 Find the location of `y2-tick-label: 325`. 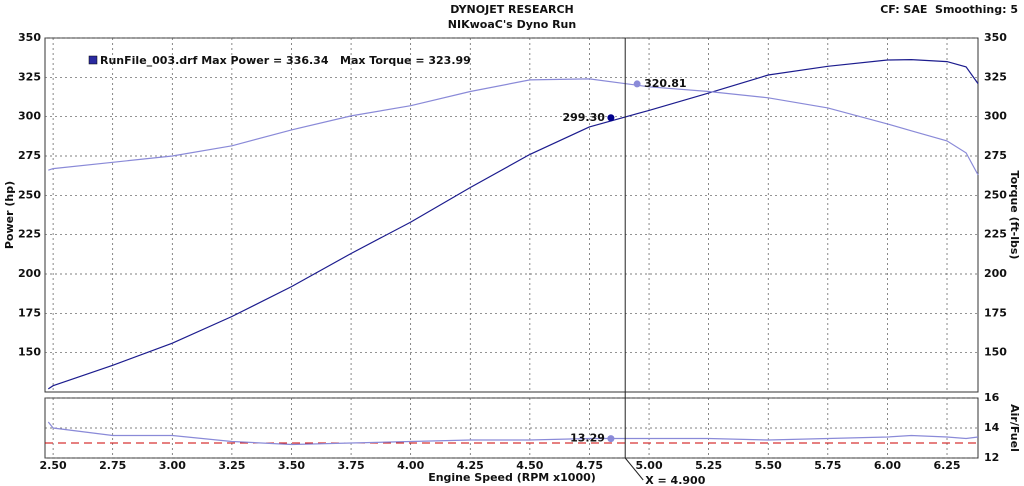

y2-tick-label: 325 is located at coordinates (995, 76).